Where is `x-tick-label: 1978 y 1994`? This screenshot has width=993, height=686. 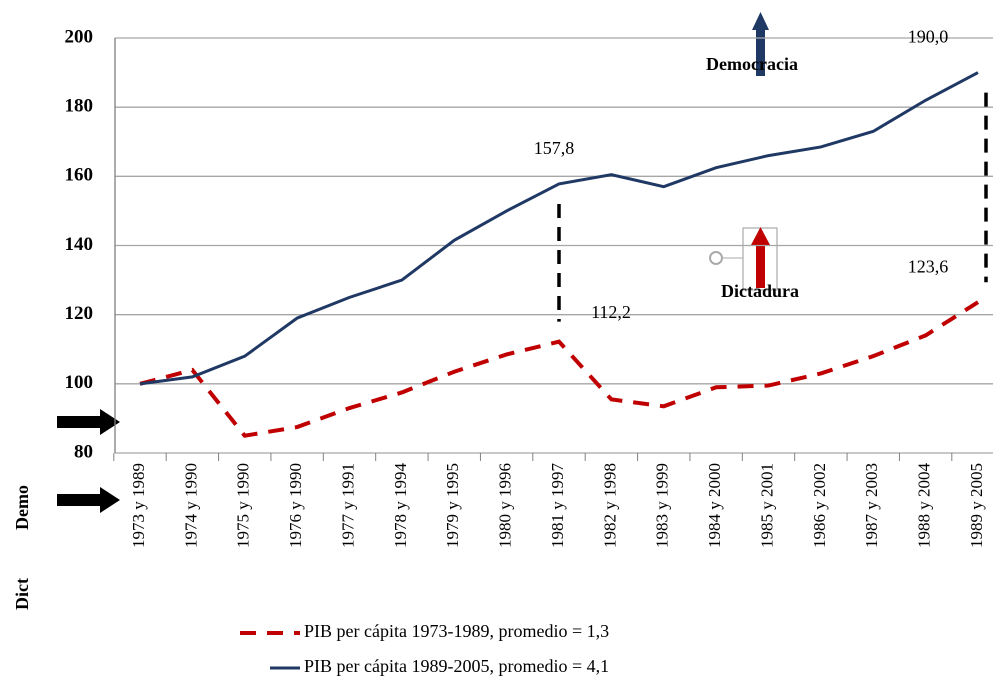 x-tick-label: 1978 y 1994 is located at coordinates (400, 506).